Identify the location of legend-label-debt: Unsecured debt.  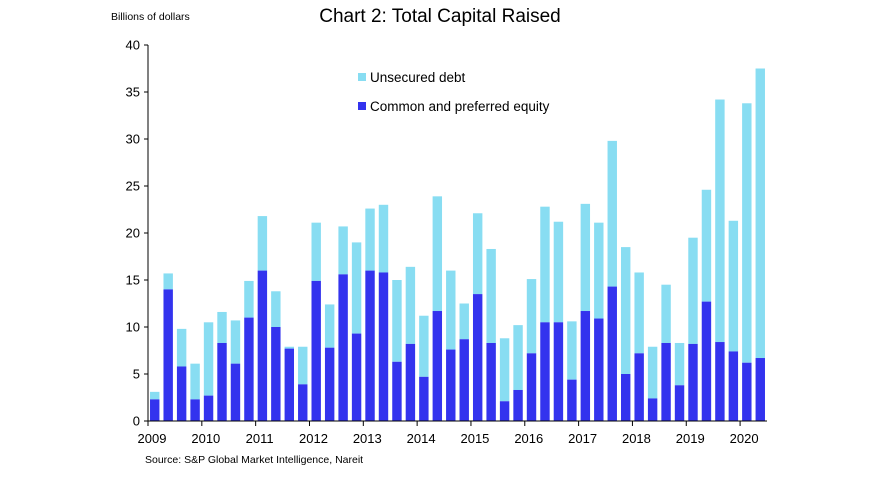
(418, 77).